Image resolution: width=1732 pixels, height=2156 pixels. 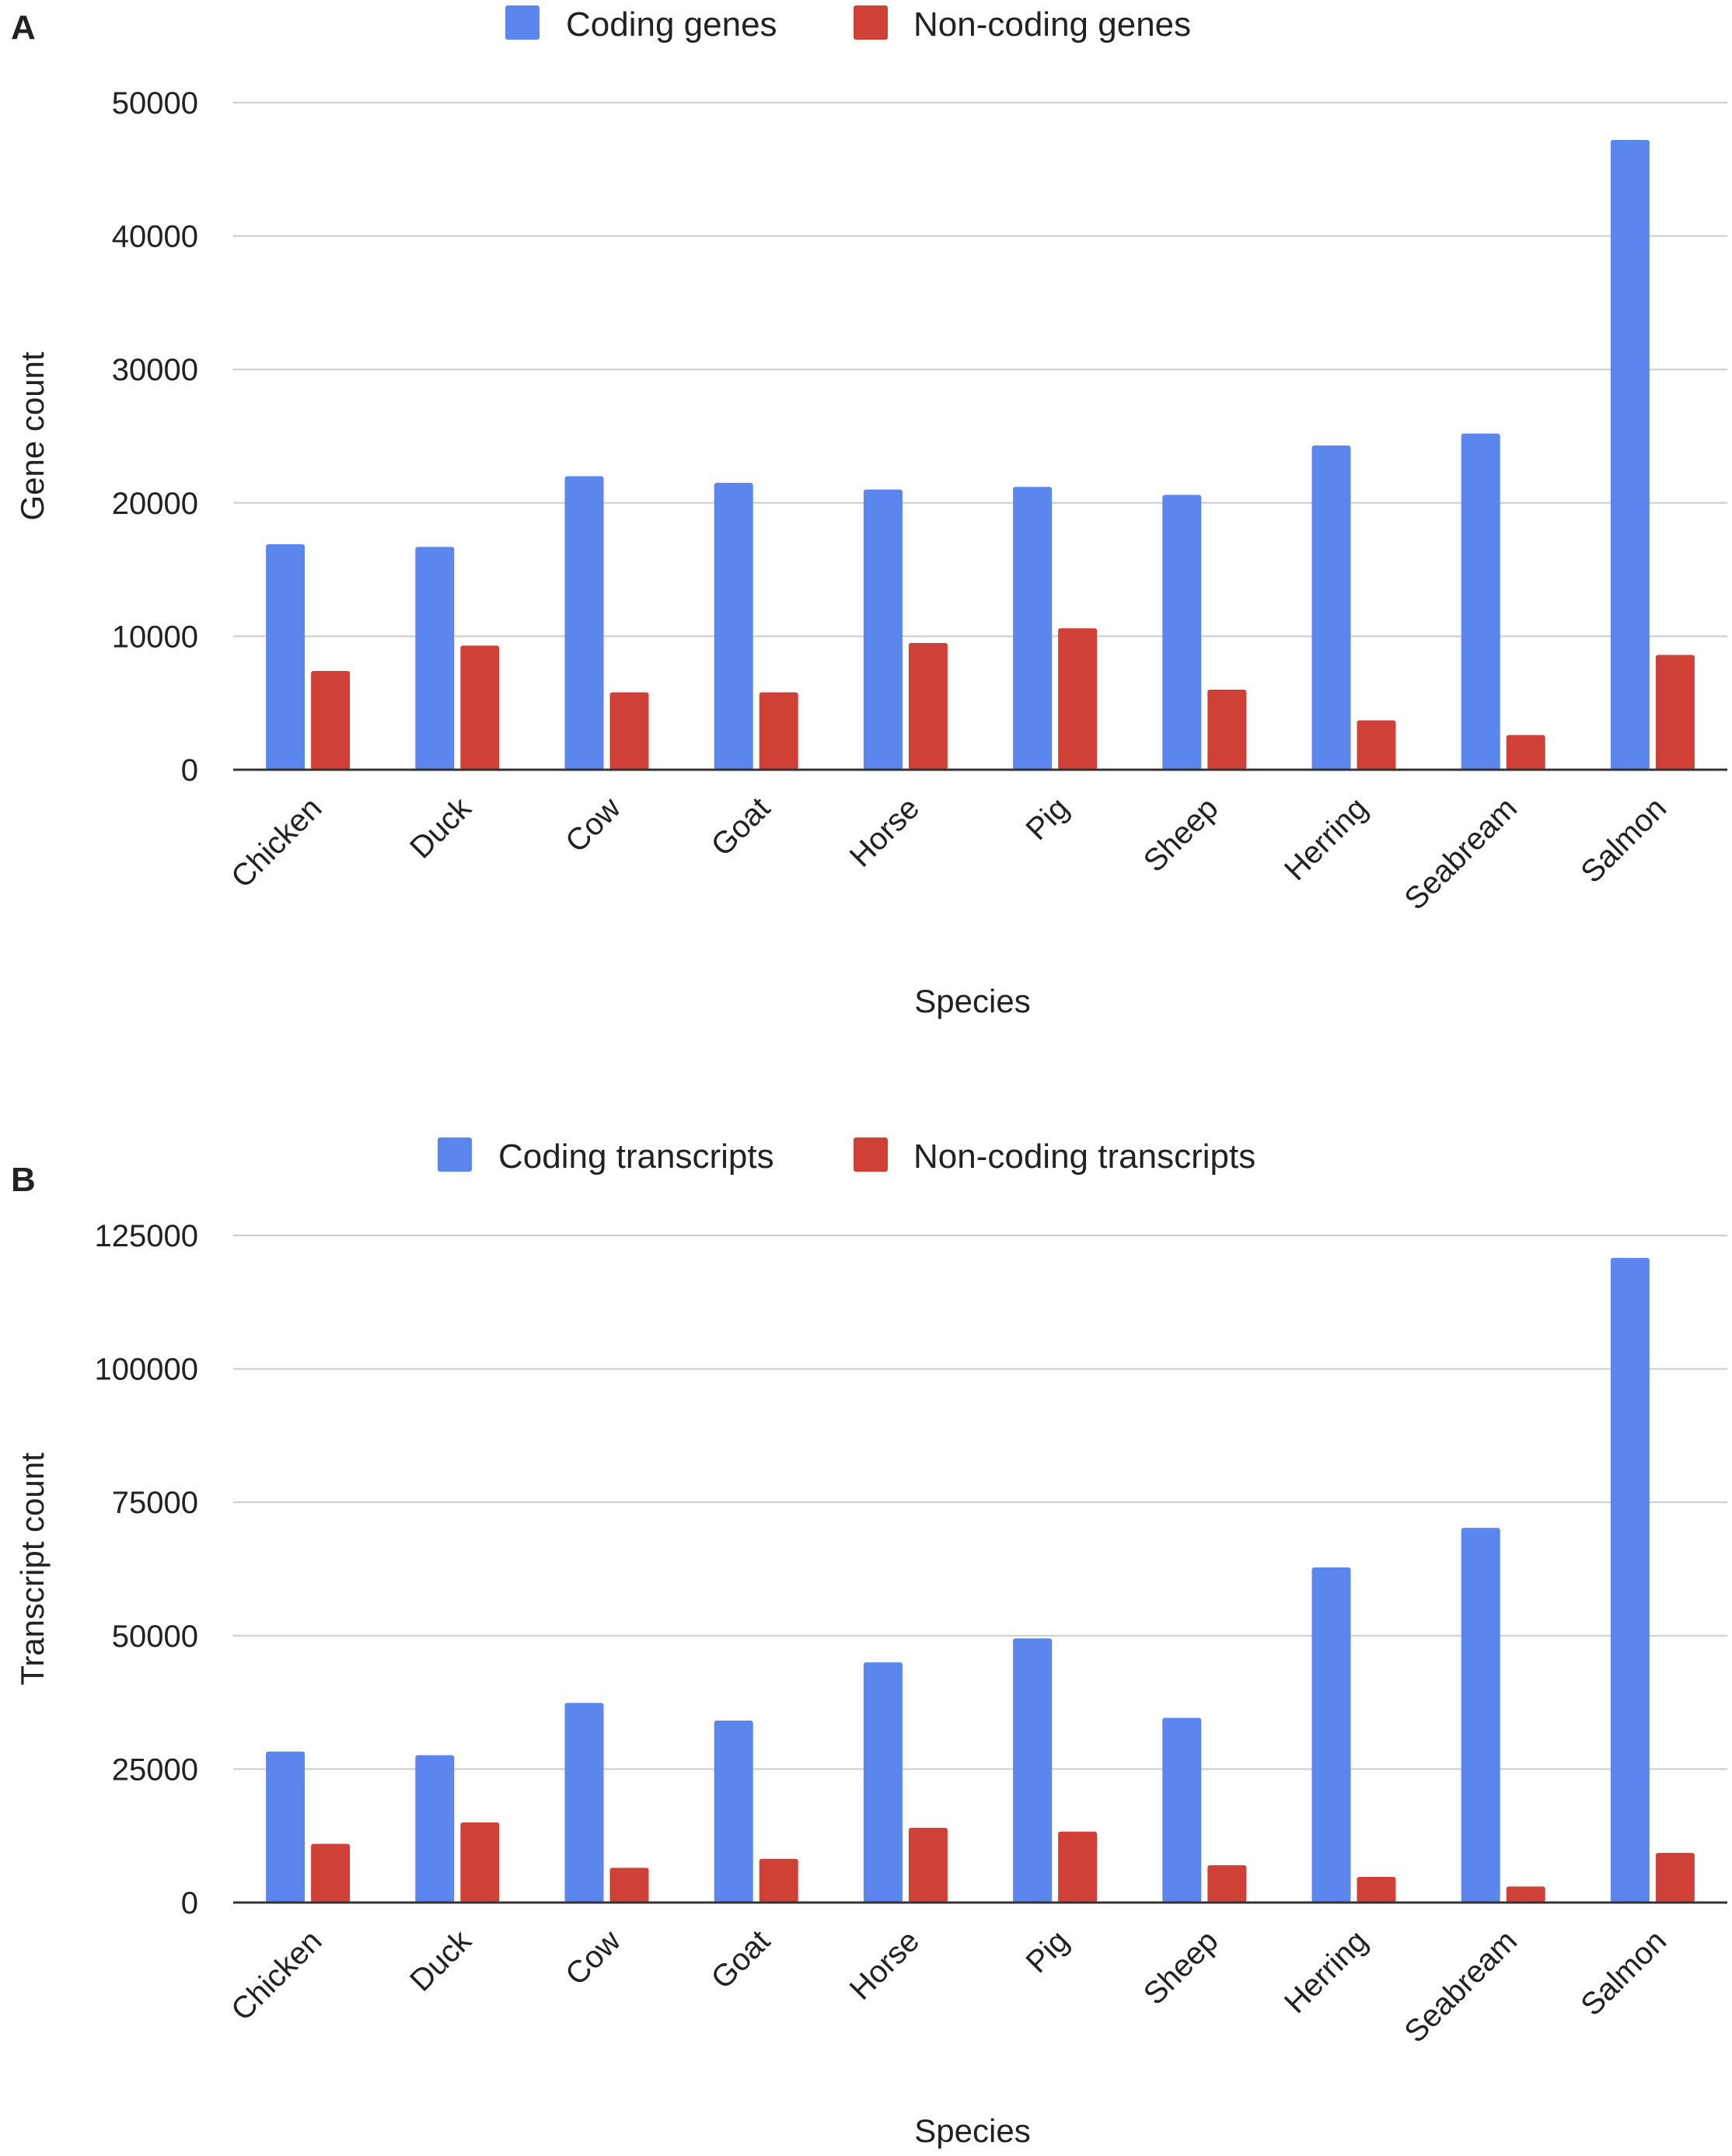 What do you see at coordinates (155, 637) in the screenshot?
I see `y-tick-label: 10000` at bounding box center [155, 637].